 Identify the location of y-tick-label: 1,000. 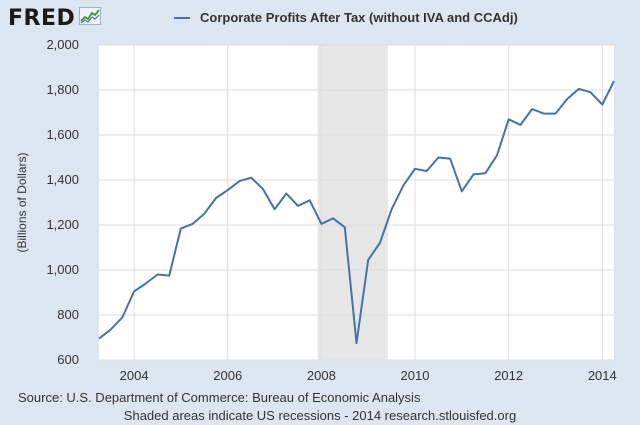
(62, 269).